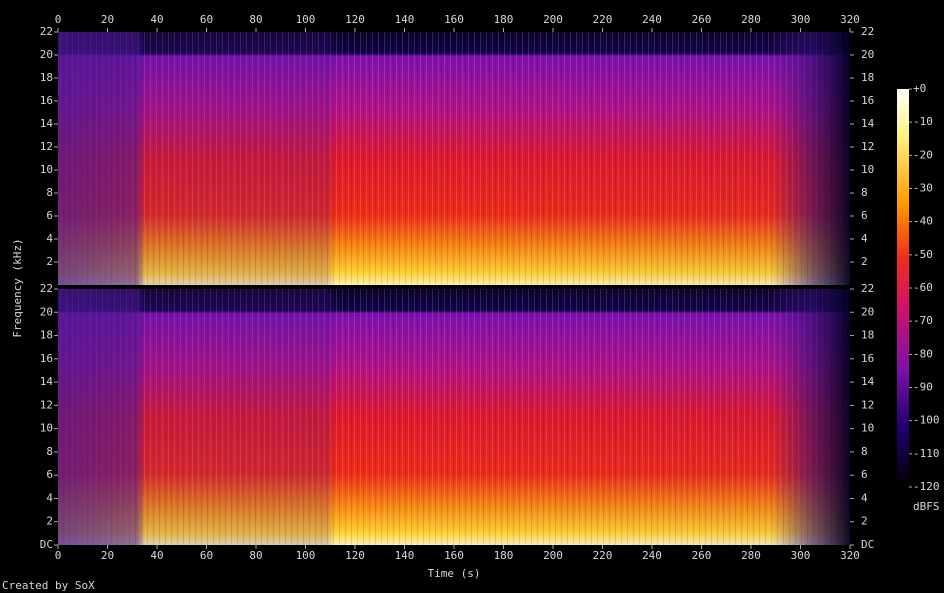 This screenshot has width=944, height=593. Describe the element at coordinates (923, 154) in the screenshot. I see `colorbar-tick-label: -20` at that location.